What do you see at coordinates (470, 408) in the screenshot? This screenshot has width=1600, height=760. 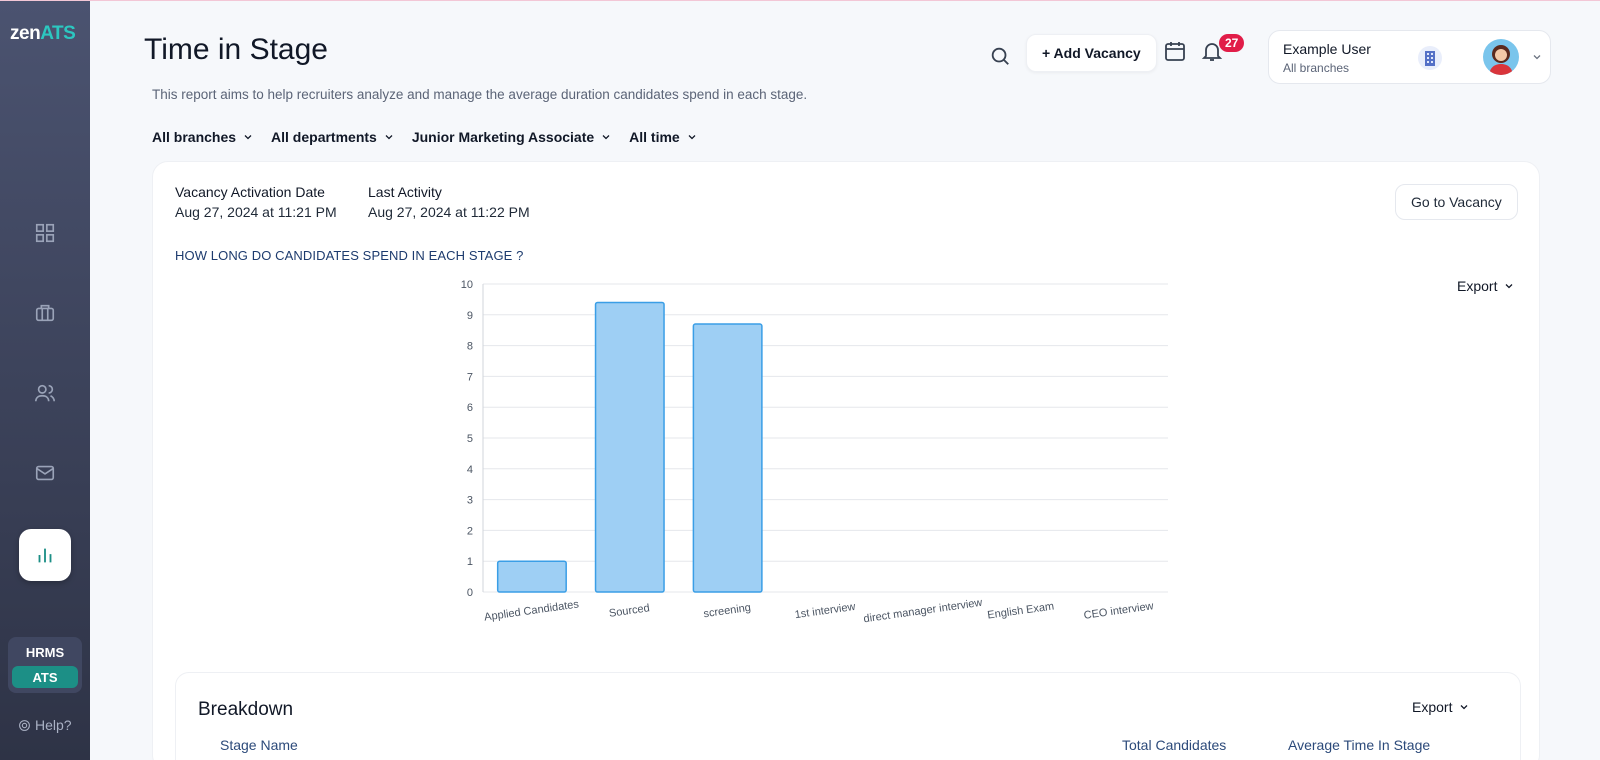 I see `y-tick-label: 6` at bounding box center [470, 408].